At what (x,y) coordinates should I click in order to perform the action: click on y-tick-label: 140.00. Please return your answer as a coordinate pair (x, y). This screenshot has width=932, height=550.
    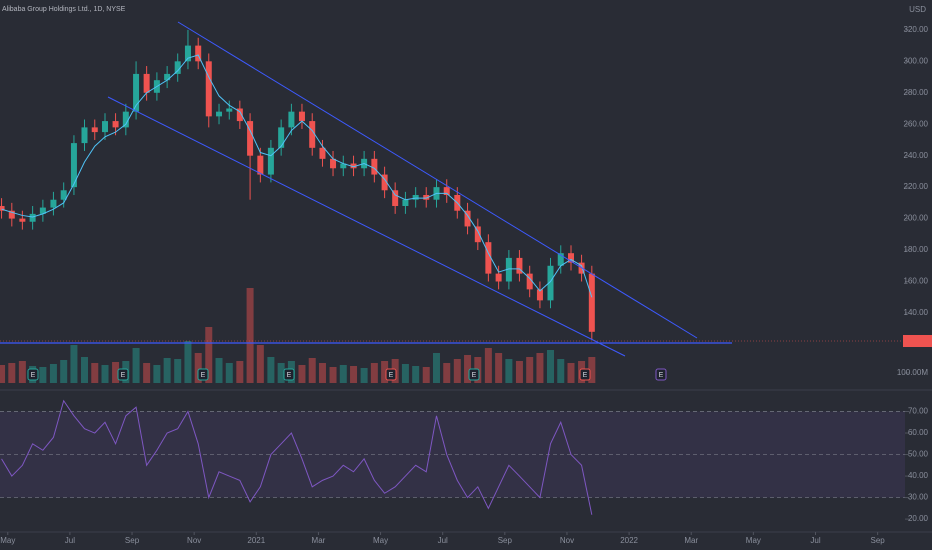
    Looking at the image, I should click on (916, 312).